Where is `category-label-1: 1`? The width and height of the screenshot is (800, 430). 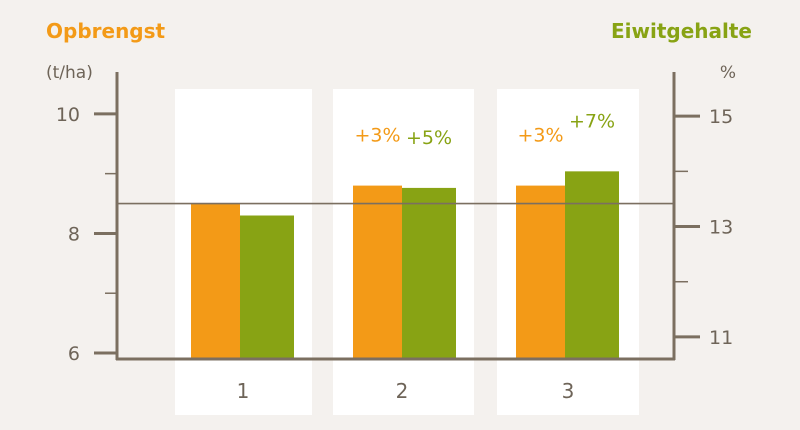
category-label-1: 1 is located at coordinates (243, 391).